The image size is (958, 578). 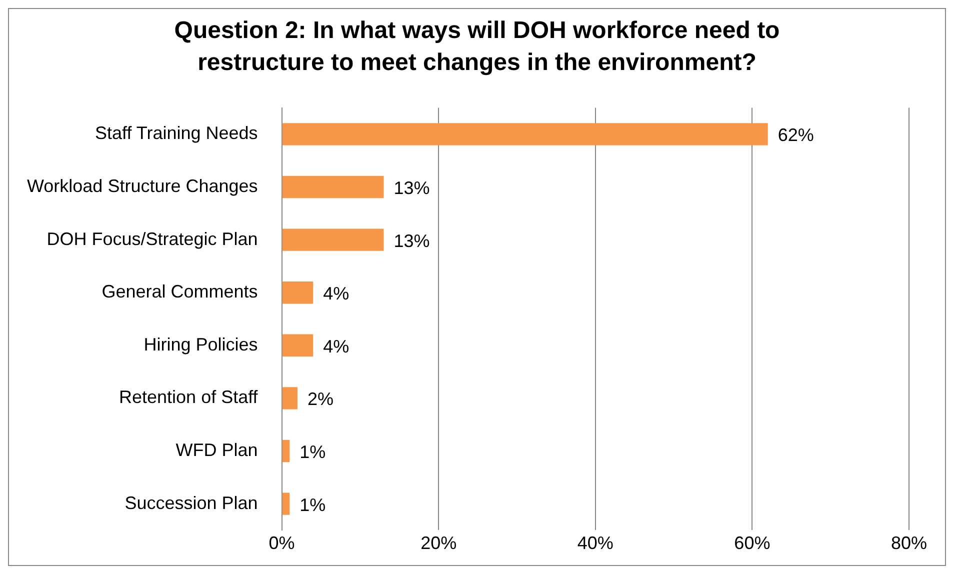 What do you see at coordinates (142, 186) in the screenshot?
I see `y-tick-label: Workload Structure Changes` at bounding box center [142, 186].